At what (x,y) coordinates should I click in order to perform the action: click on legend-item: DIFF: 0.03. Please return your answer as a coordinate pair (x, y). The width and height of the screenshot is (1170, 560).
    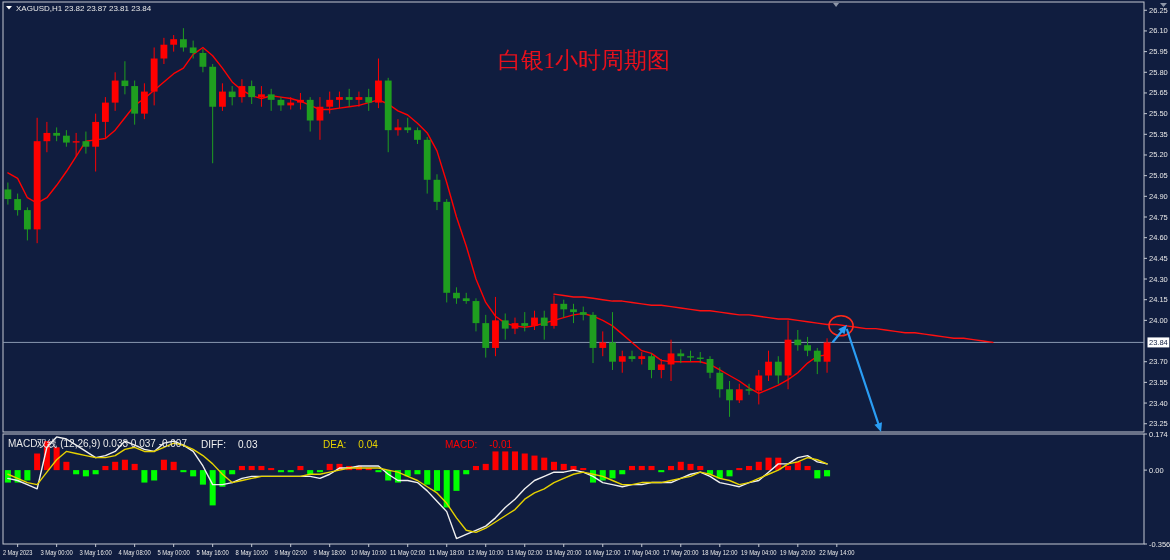
    Looking at the image, I should click on (229, 444).